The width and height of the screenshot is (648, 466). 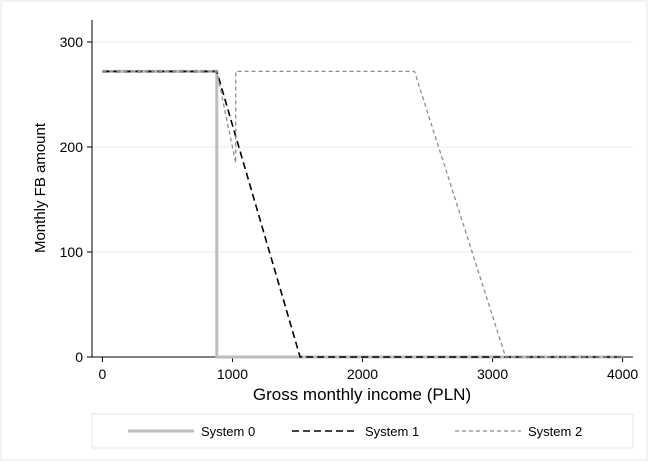 What do you see at coordinates (40, 187) in the screenshot?
I see `y-axis-label: Monthly FB amount` at bounding box center [40, 187].